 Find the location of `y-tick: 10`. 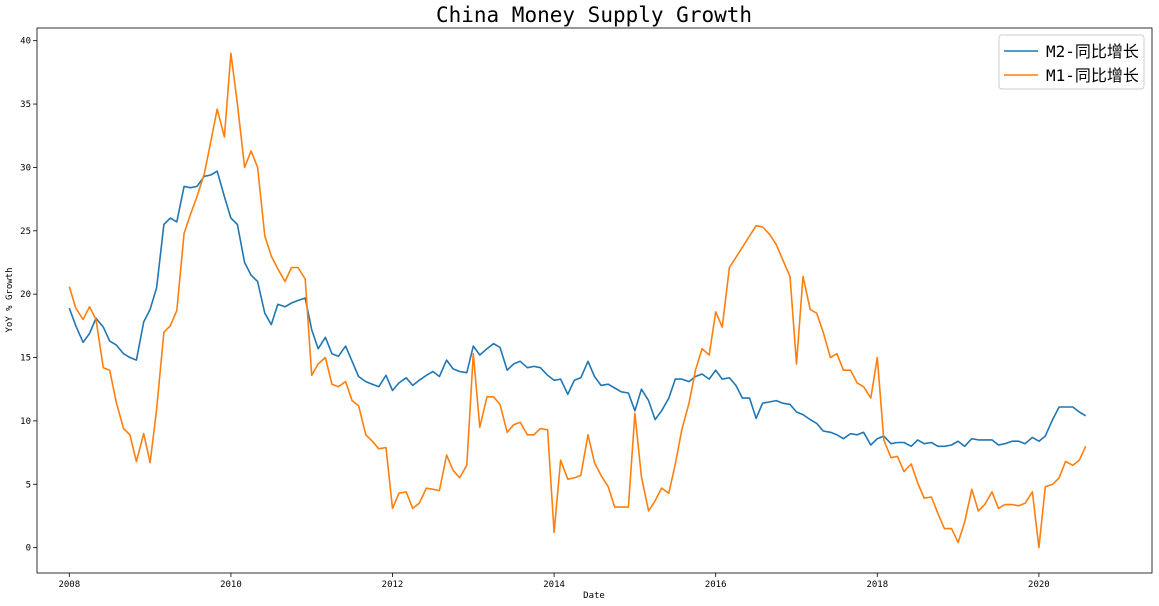

y-tick: 10 is located at coordinates (28, 422).